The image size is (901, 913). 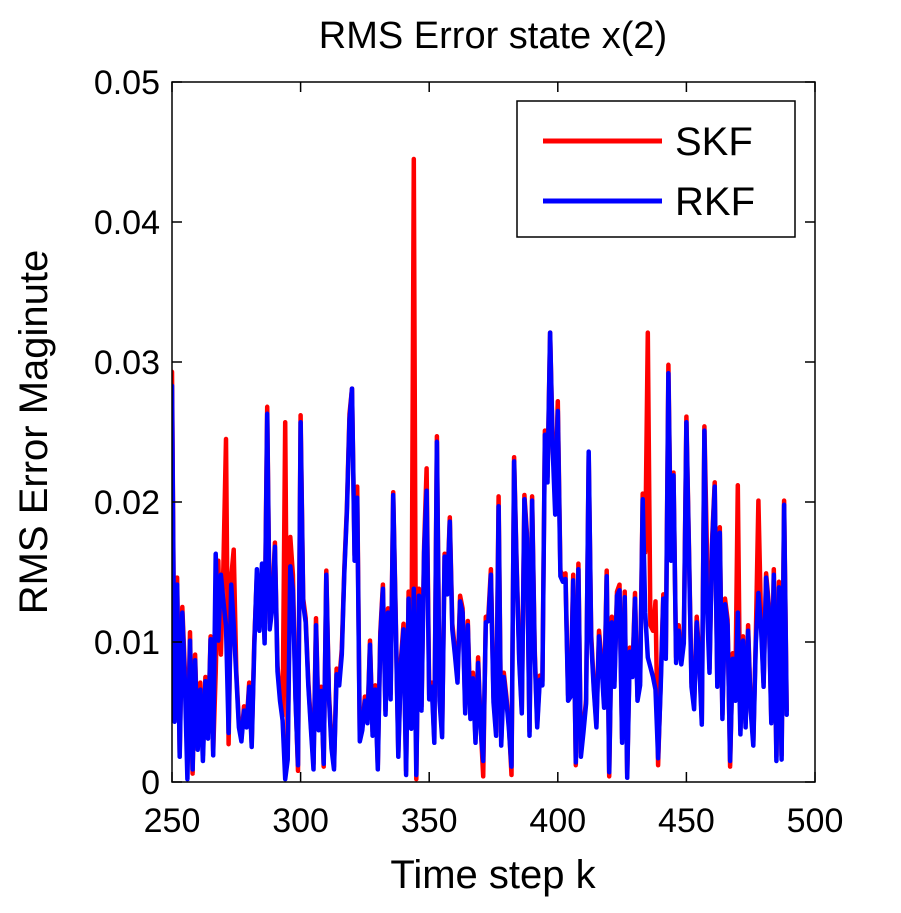 What do you see at coordinates (714, 142) in the screenshot?
I see `legend-label-skf: SKF` at bounding box center [714, 142].